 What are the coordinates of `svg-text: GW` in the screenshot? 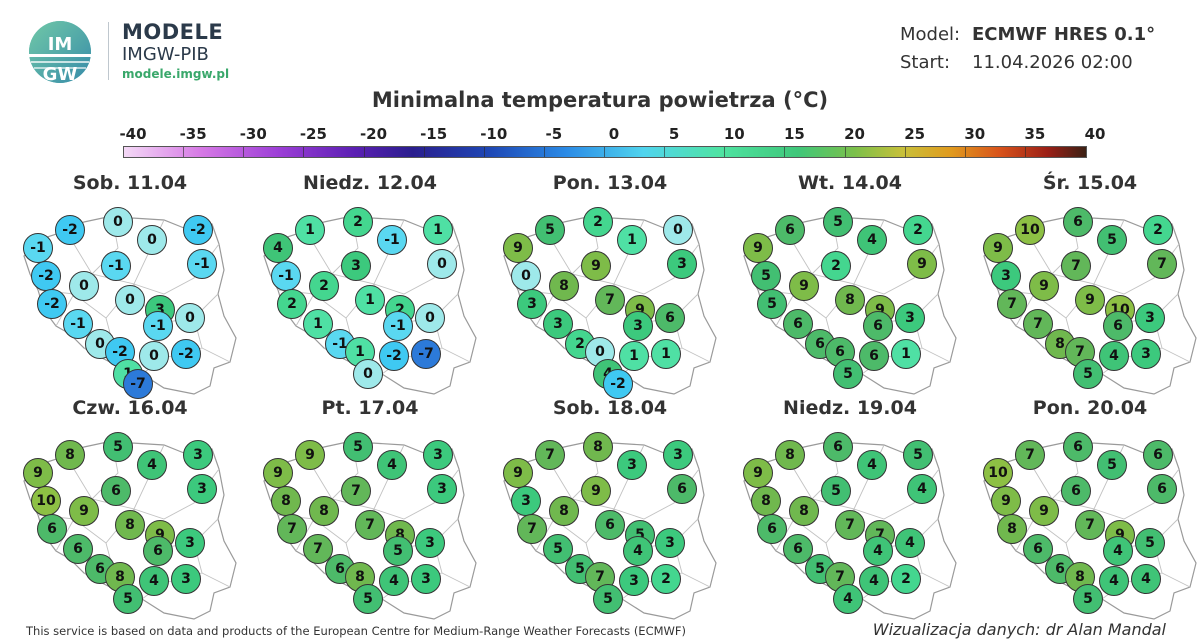 It's located at (60, 74).